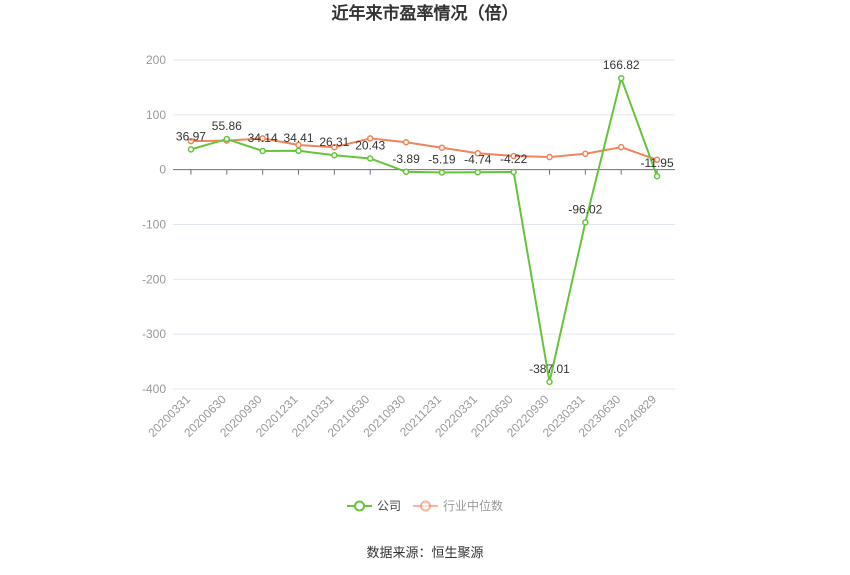  What do you see at coordinates (154, 389) in the screenshot?
I see `y-axis-tick-label: -400` at bounding box center [154, 389].